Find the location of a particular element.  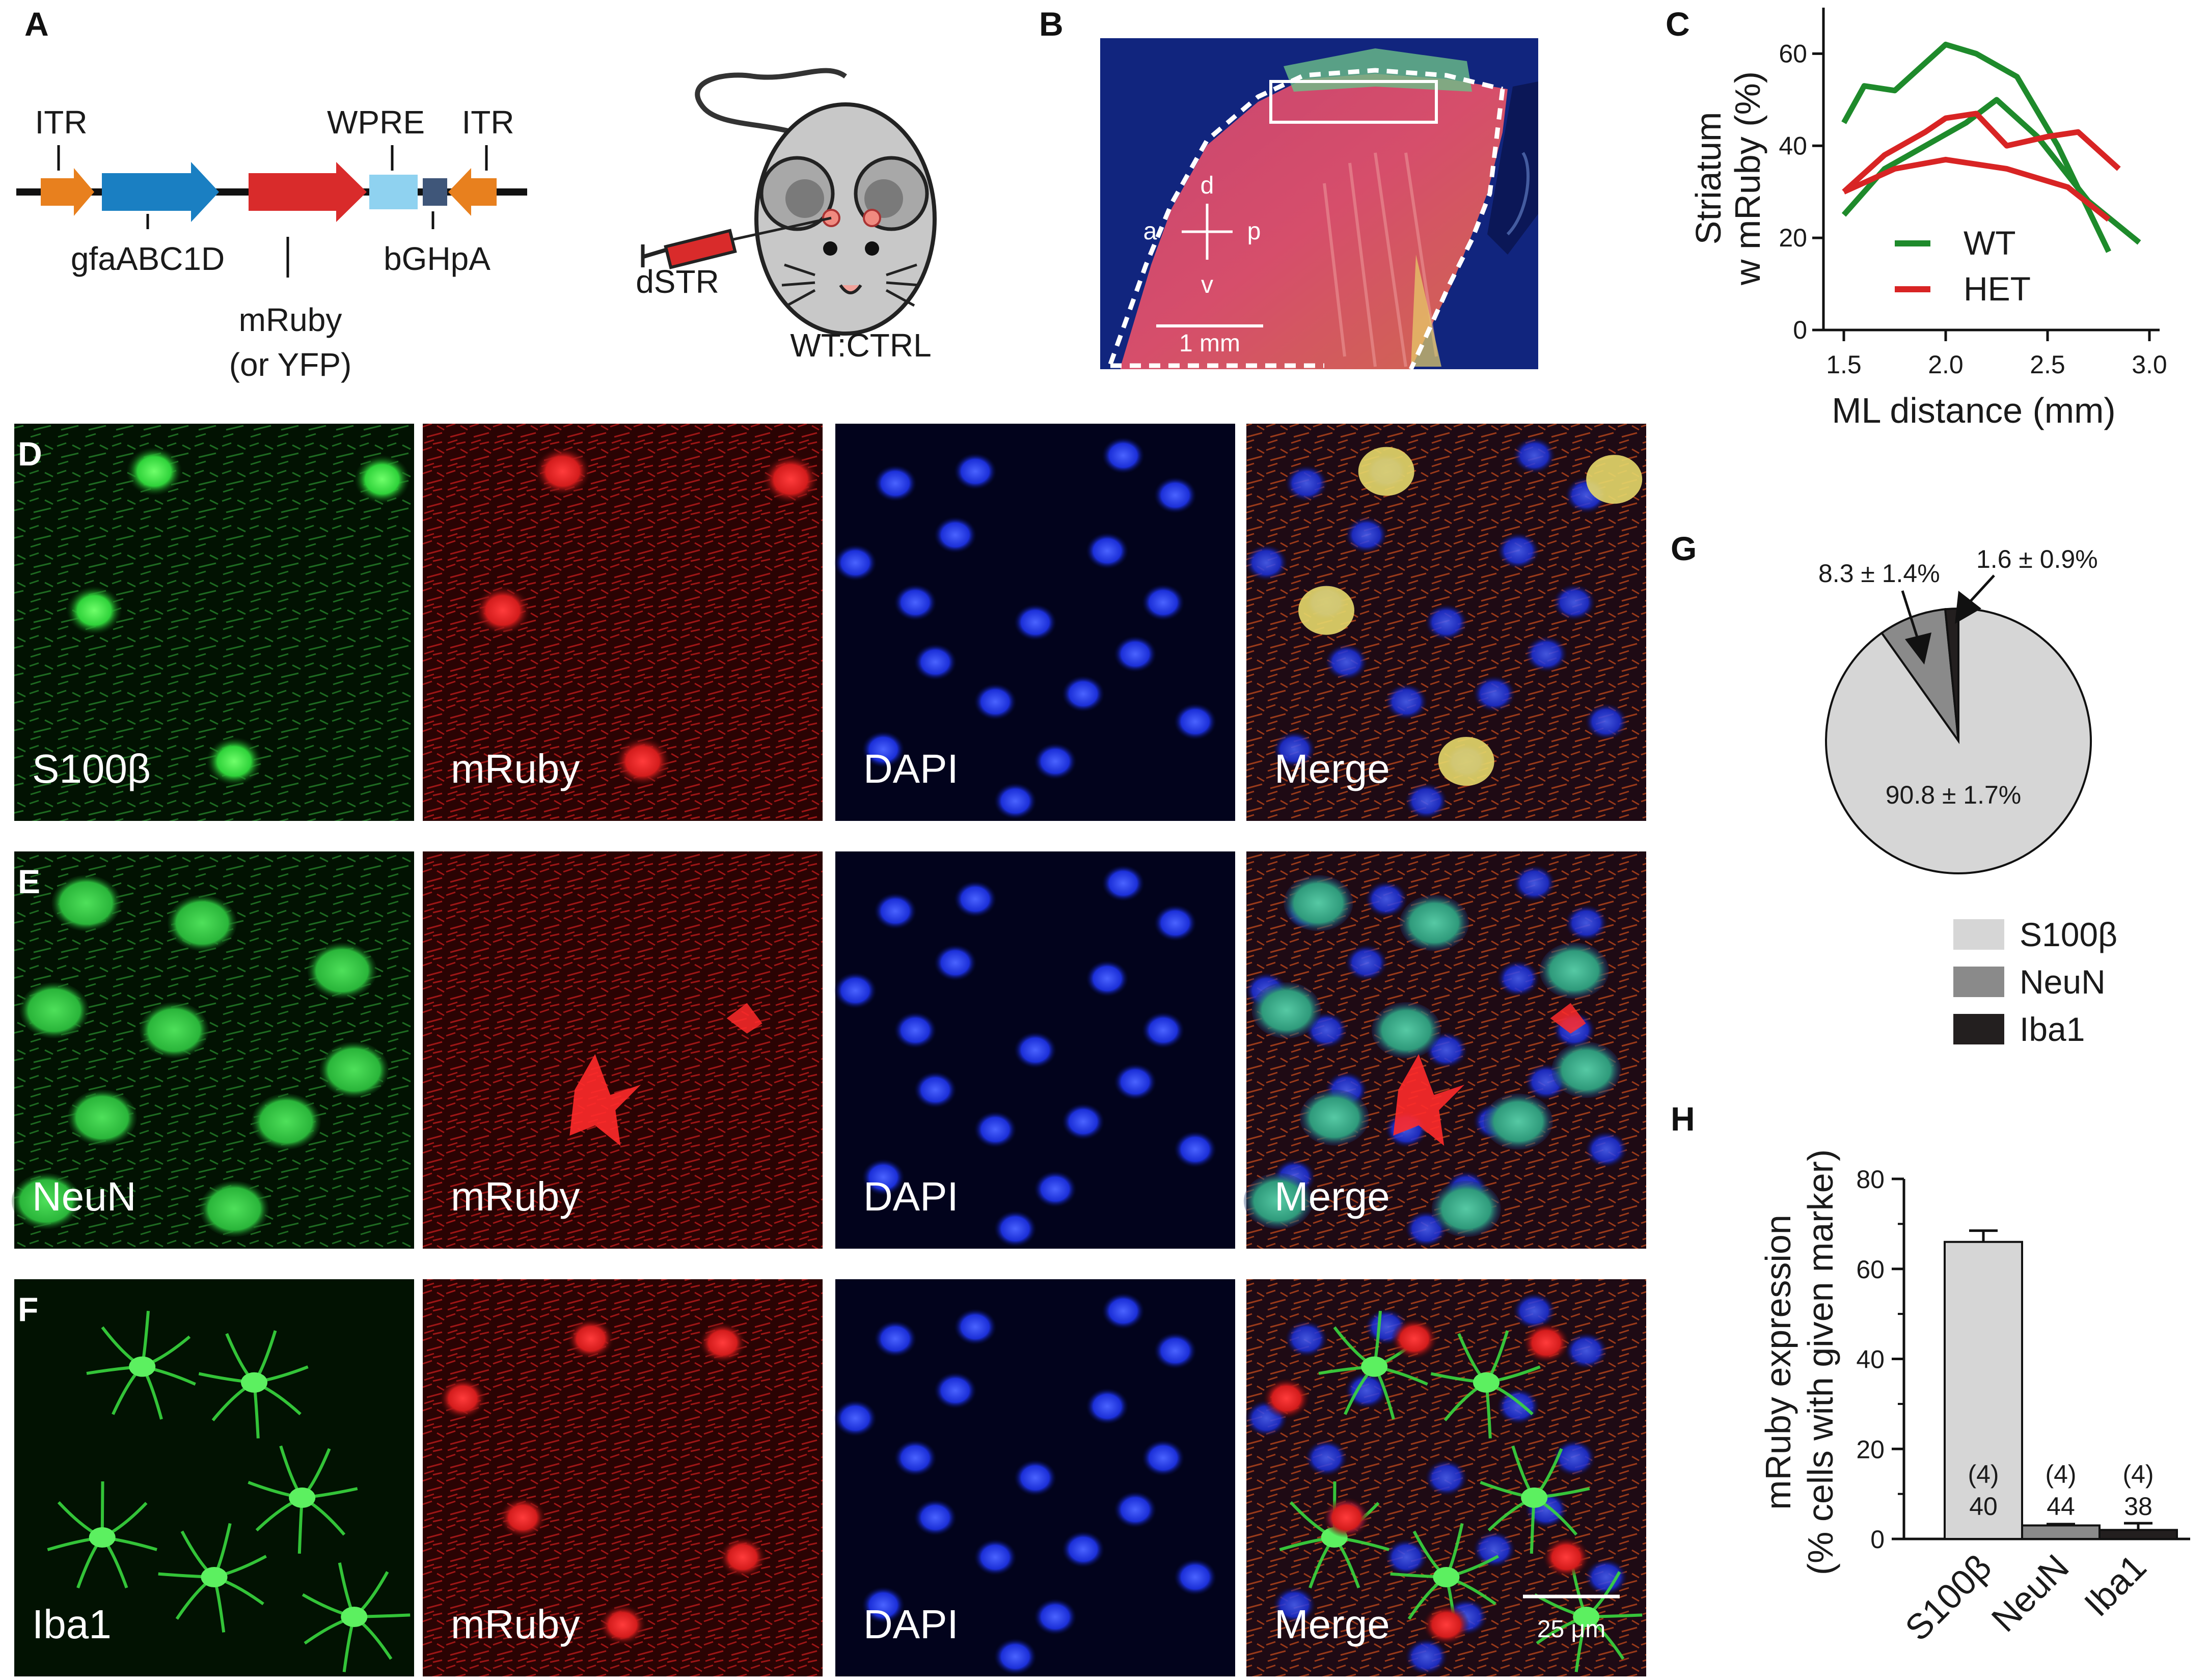

bghpa-box is located at coordinates (435, 192).